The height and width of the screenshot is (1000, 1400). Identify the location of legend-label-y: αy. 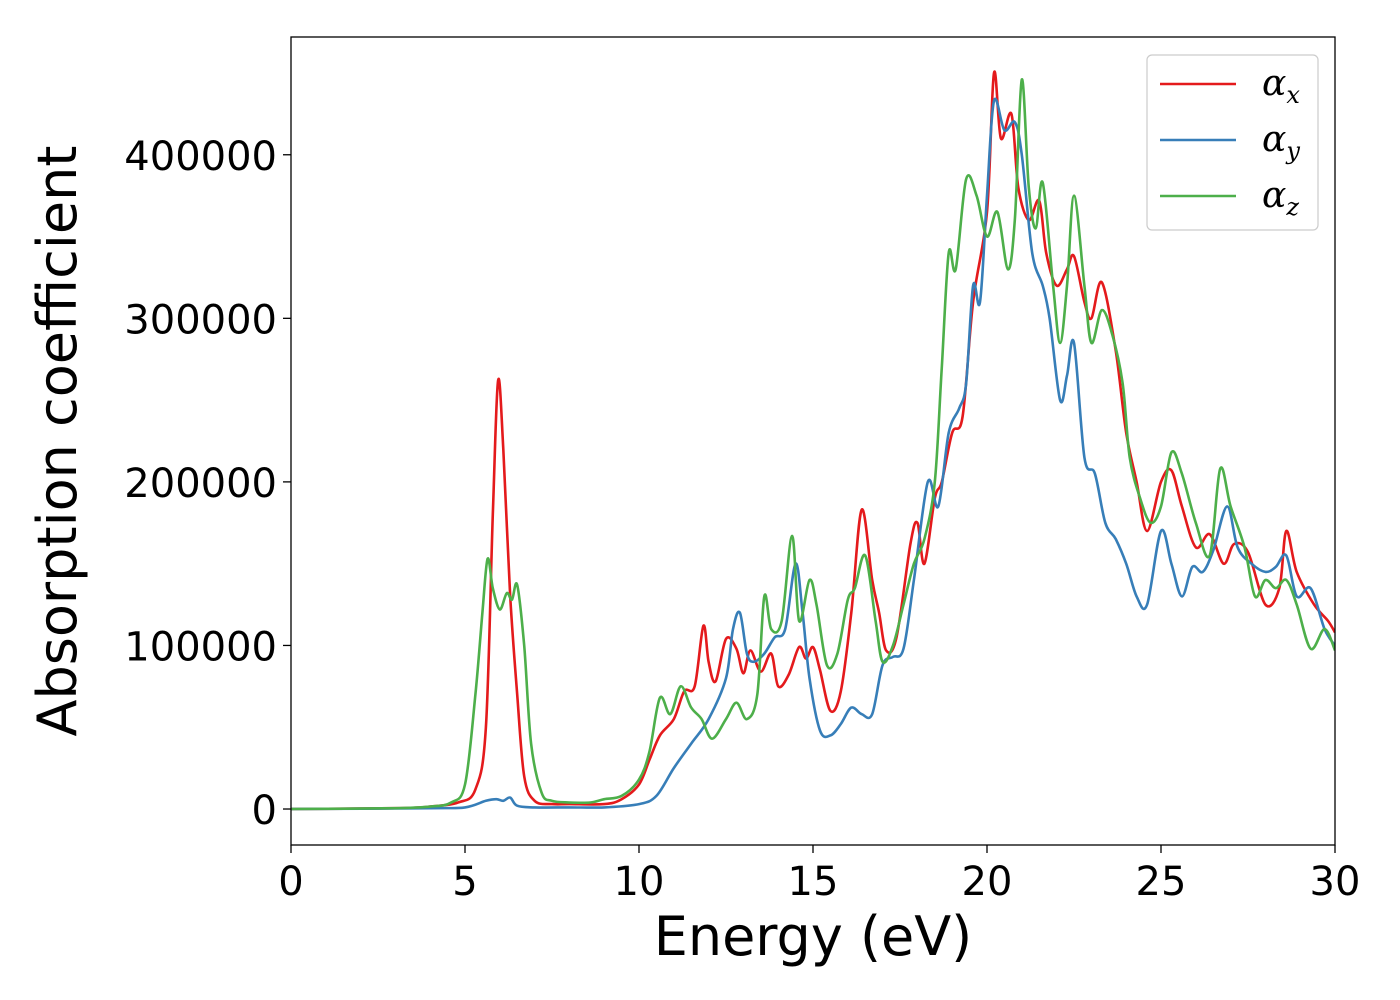
(1281, 142).